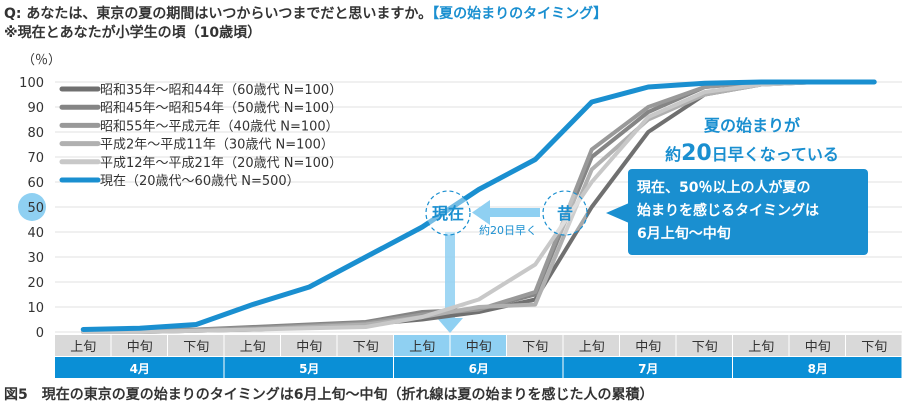 The image size is (905, 411). I want to click on month-label: 8月, so click(818, 369).